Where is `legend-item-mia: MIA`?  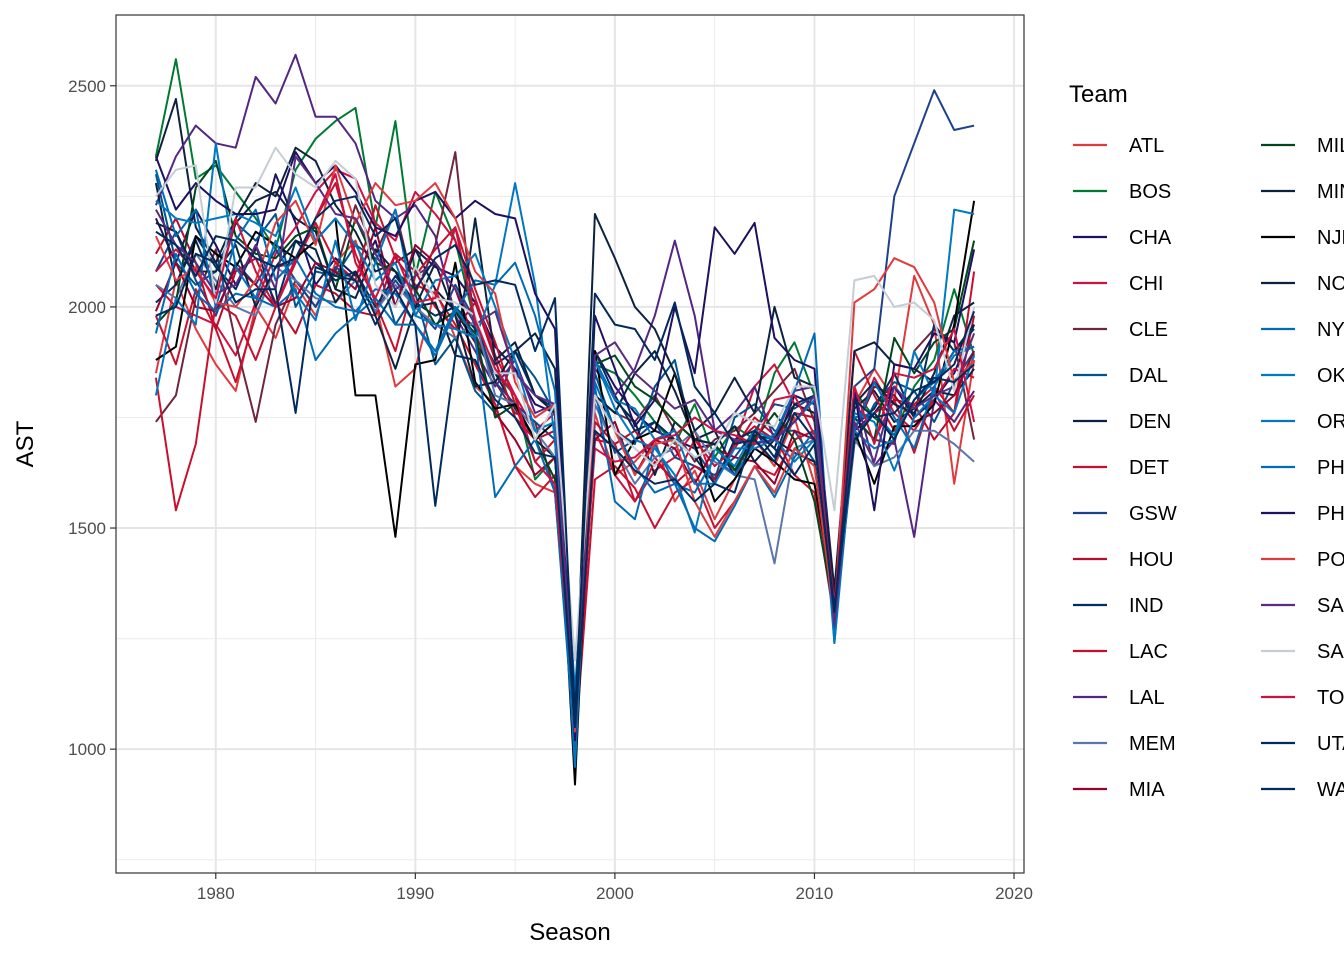
legend-item-mia: MIA is located at coordinates (1119, 790).